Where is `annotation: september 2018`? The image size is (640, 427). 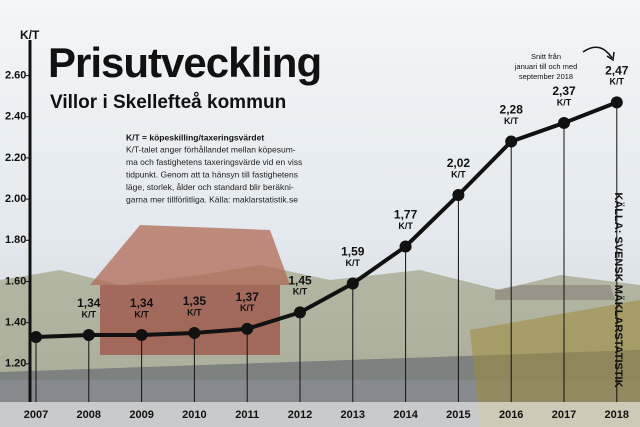
annotation: september 2018 is located at coordinates (546, 76).